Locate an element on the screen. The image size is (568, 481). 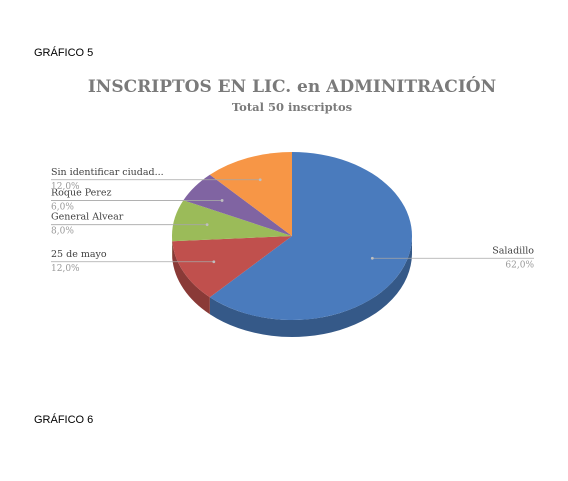
chart-title: INSCRIPTOS EN LIC. en ADMINITRACIÓN is located at coordinates (292, 86).